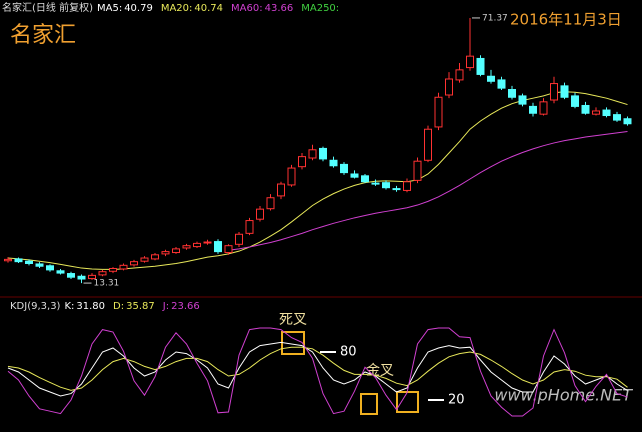  I want to click on reference-label: 80, so click(348, 352).